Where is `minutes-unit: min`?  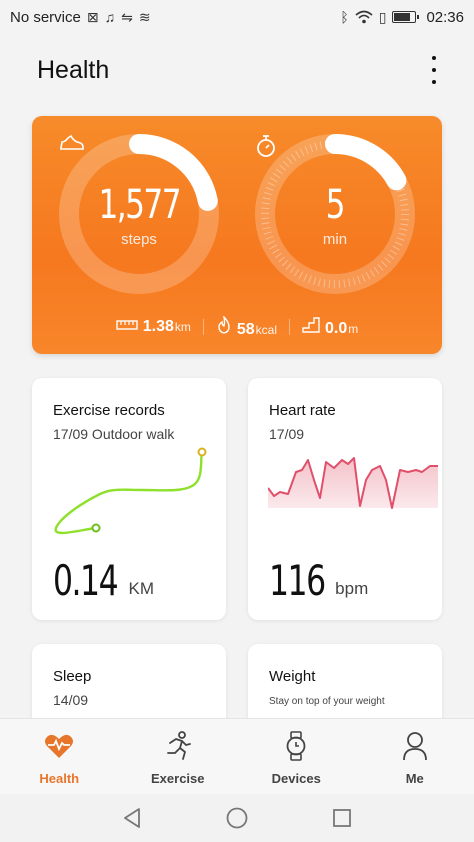 minutes-unit: min is located at coordinates (335, 239).